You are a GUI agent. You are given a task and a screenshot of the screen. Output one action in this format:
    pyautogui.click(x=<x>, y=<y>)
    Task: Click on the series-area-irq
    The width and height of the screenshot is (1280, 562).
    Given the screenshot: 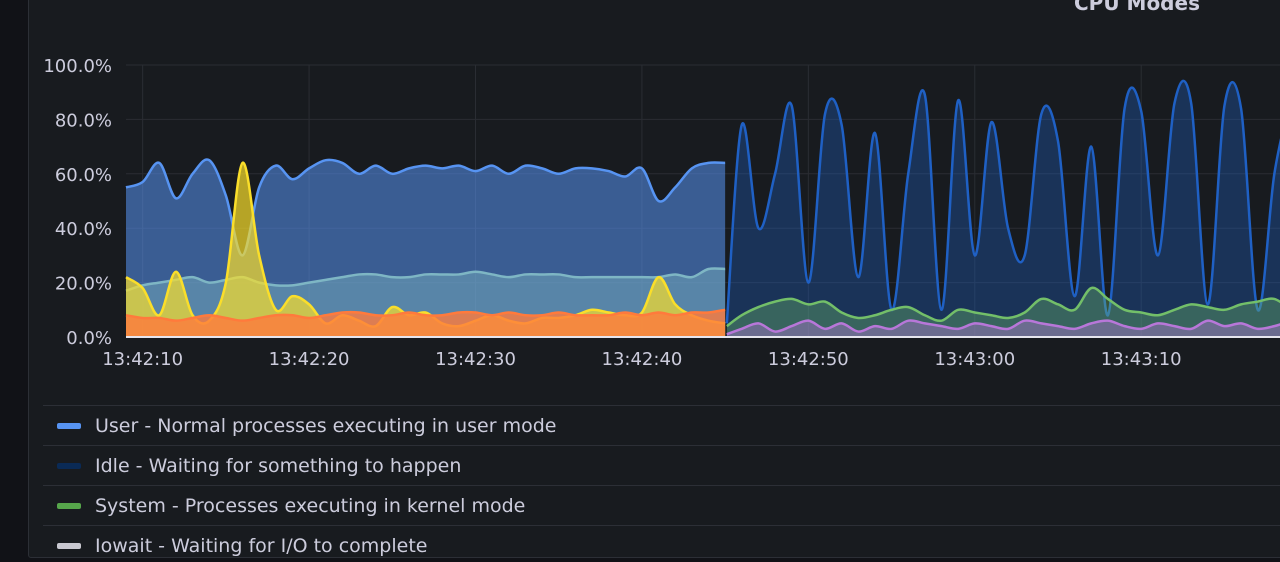 What is the action you would take?
    pyautogui.click(x=426, y=323)
    